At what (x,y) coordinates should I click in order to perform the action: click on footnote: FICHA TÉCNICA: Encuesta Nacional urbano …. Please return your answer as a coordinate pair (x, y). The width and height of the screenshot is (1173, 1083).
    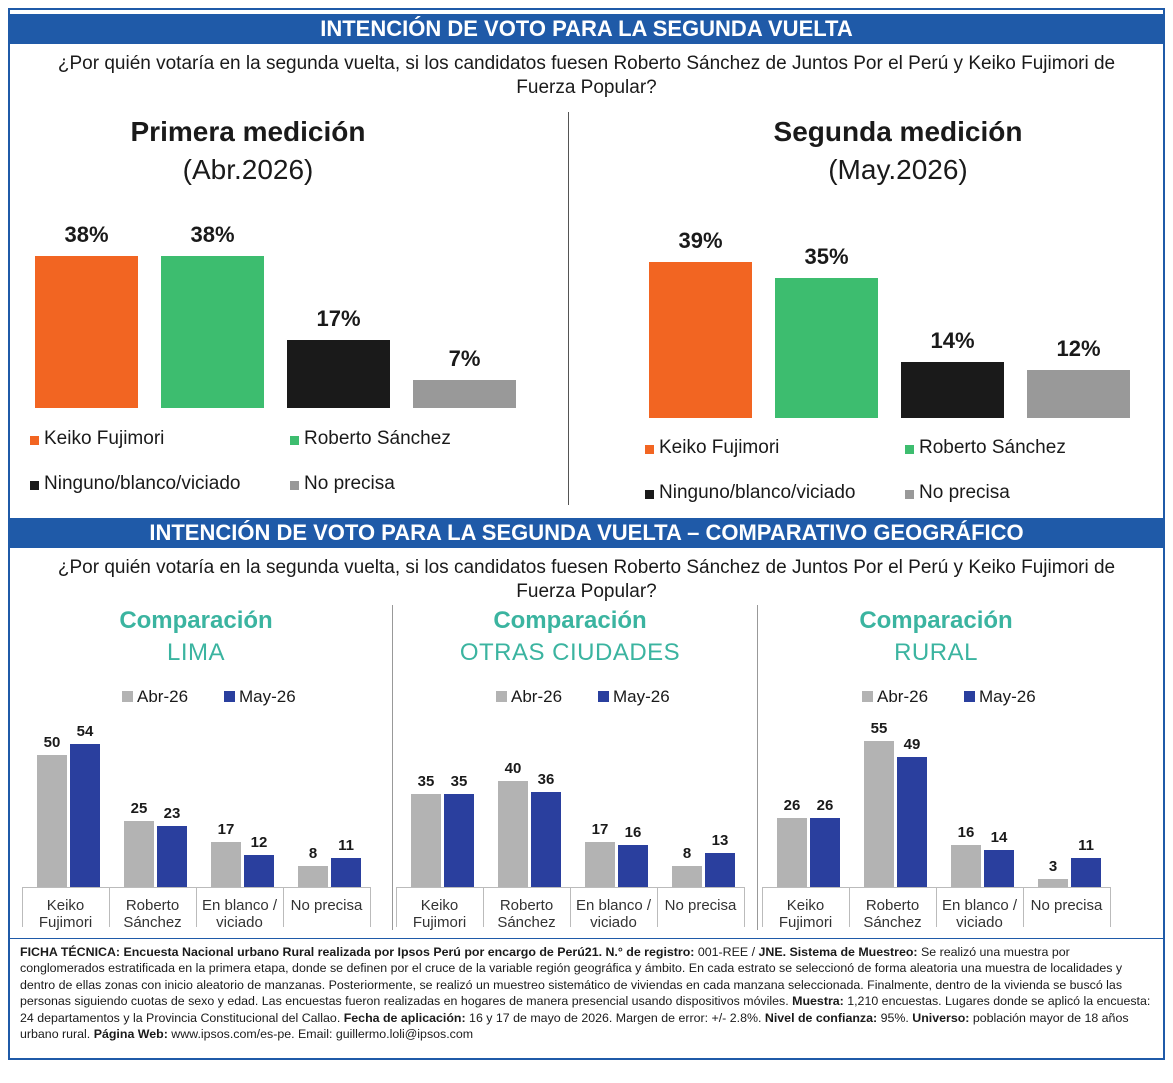
    Looking at the image, I should click on (587, 993).